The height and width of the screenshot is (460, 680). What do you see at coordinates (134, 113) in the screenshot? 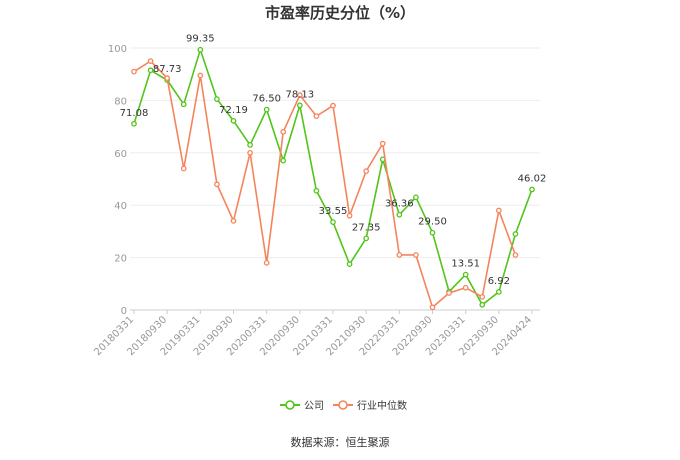
I see `data-label: 71.08` at bounding box center [134, 113].